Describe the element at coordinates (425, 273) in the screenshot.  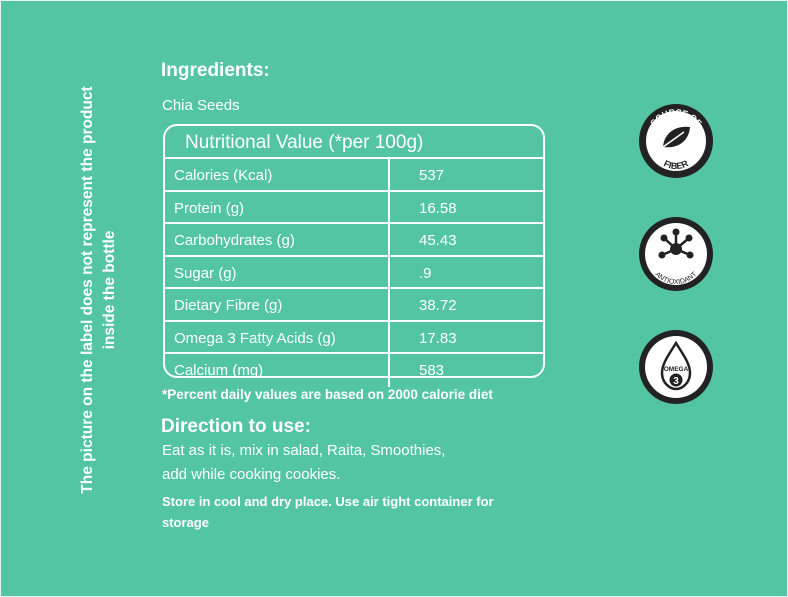
I see `row-value: .9` at that location.